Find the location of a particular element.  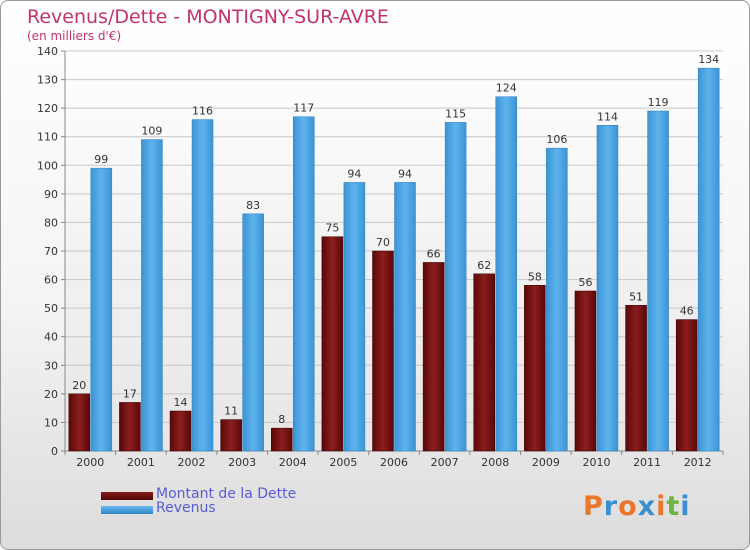

y-tick-label: 70 is located at coordinates (51, 251).